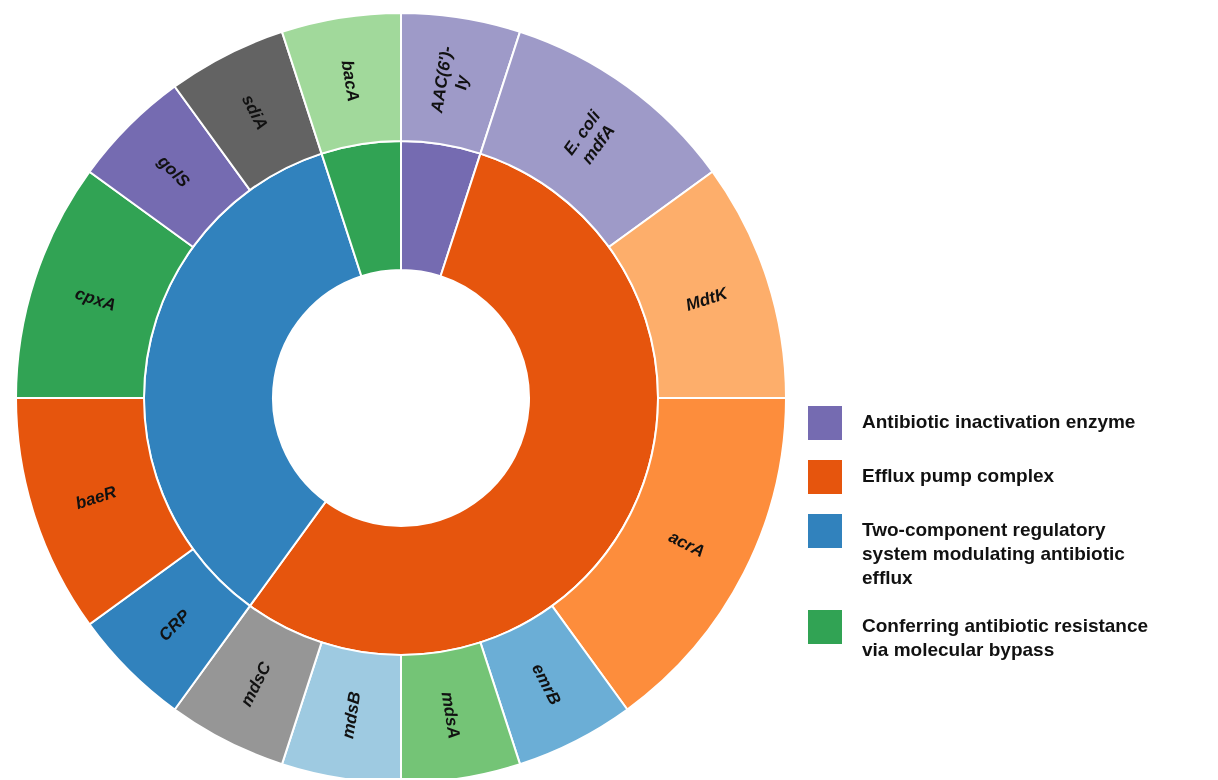  Describe the element at coordinates (96, 497) in the screenshot. I see `slice-label: baeR` at that location.